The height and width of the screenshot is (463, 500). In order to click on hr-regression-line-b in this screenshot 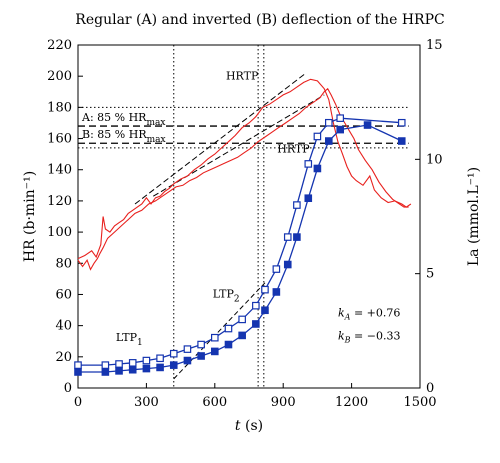, I will do `click(238, 145)`.